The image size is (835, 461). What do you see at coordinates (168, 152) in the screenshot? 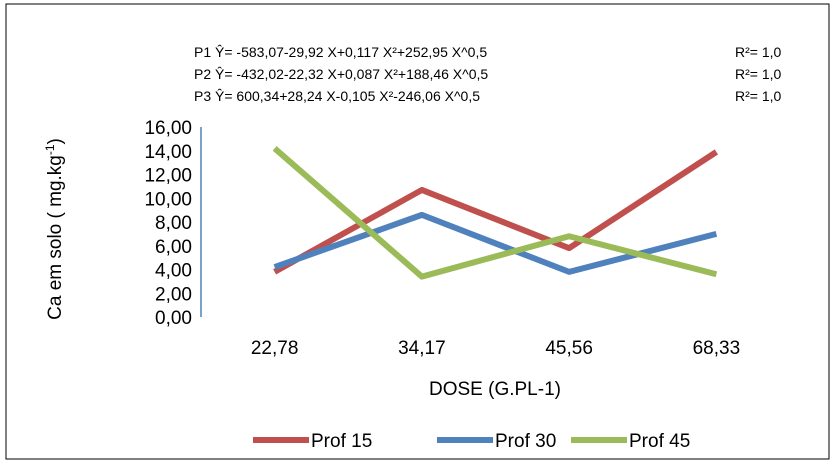
I see `y-tick-label: 14,00` at bounding box center [168, 152].